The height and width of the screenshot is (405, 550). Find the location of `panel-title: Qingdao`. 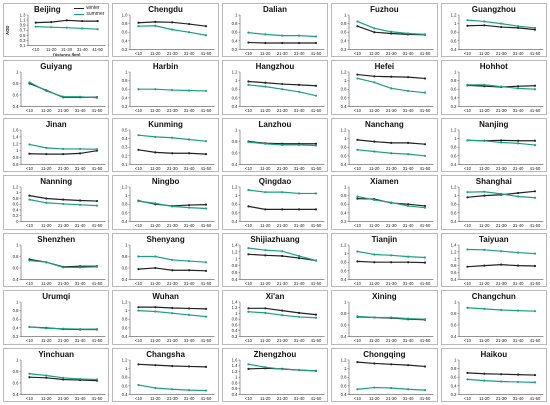

panel-title: Qingdao is located at coordinates (275, 182).